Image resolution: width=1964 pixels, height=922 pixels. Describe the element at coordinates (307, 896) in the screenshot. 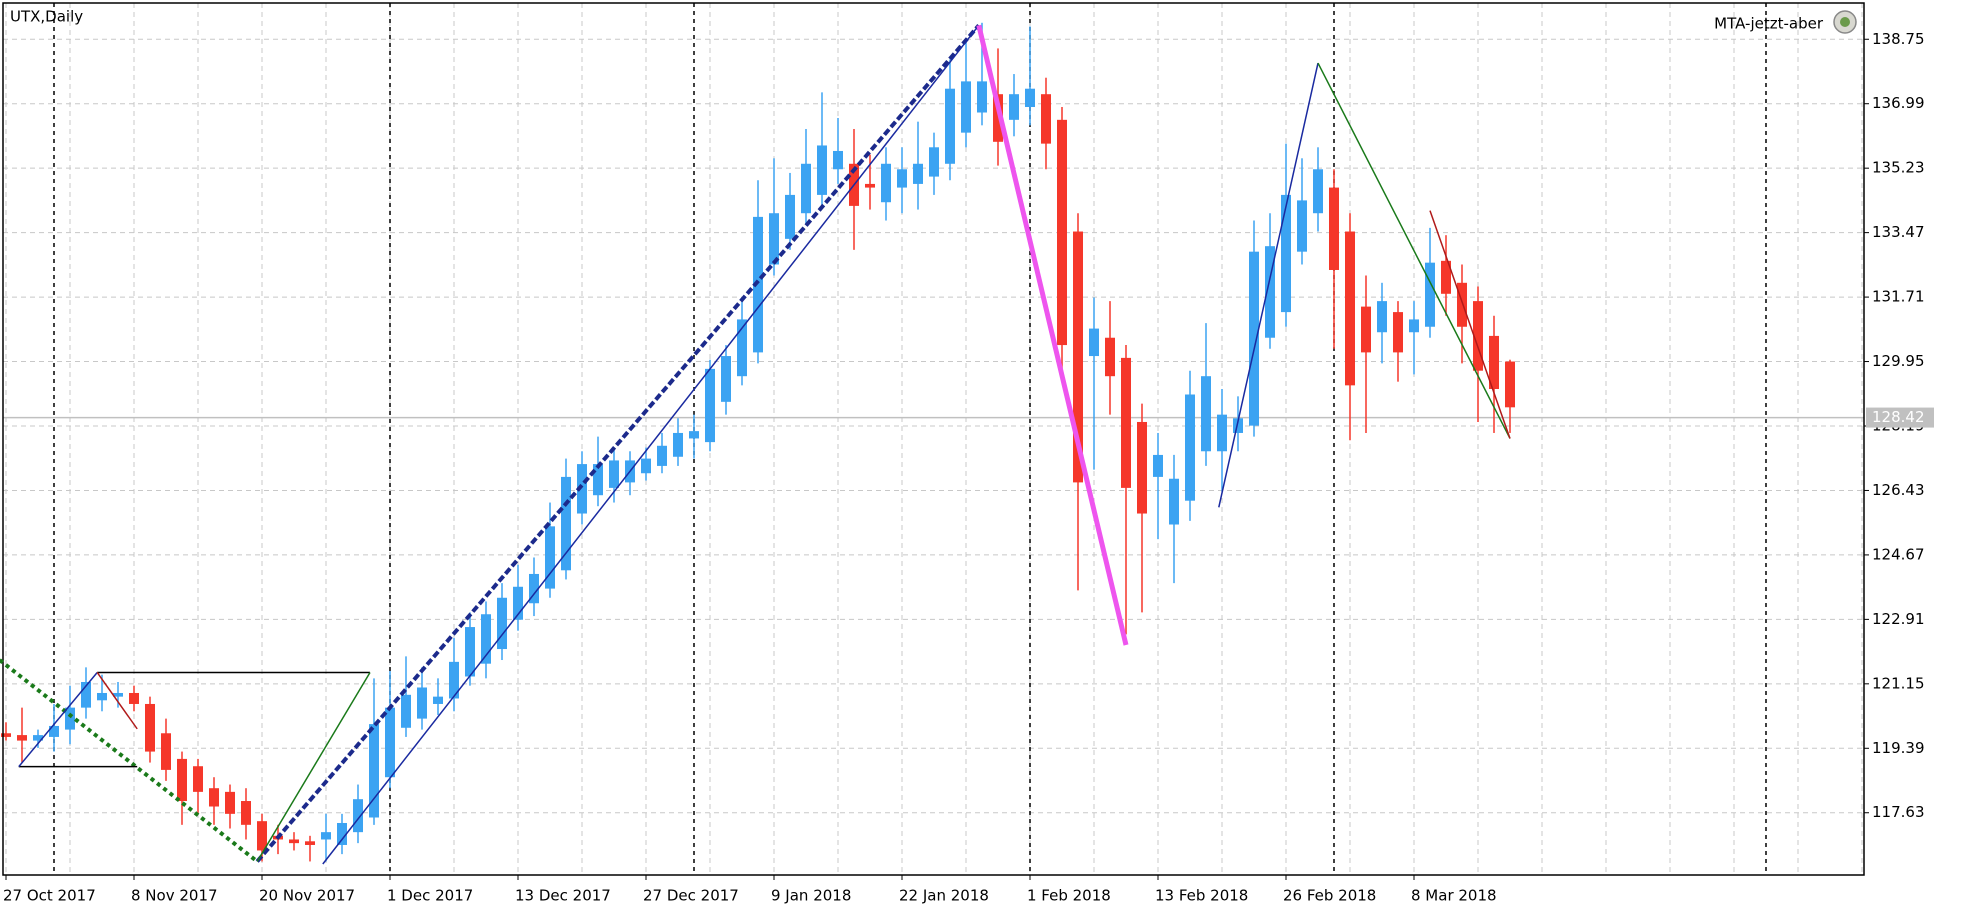

I see `x-tick-label: 20 Nov 2017` at that location.